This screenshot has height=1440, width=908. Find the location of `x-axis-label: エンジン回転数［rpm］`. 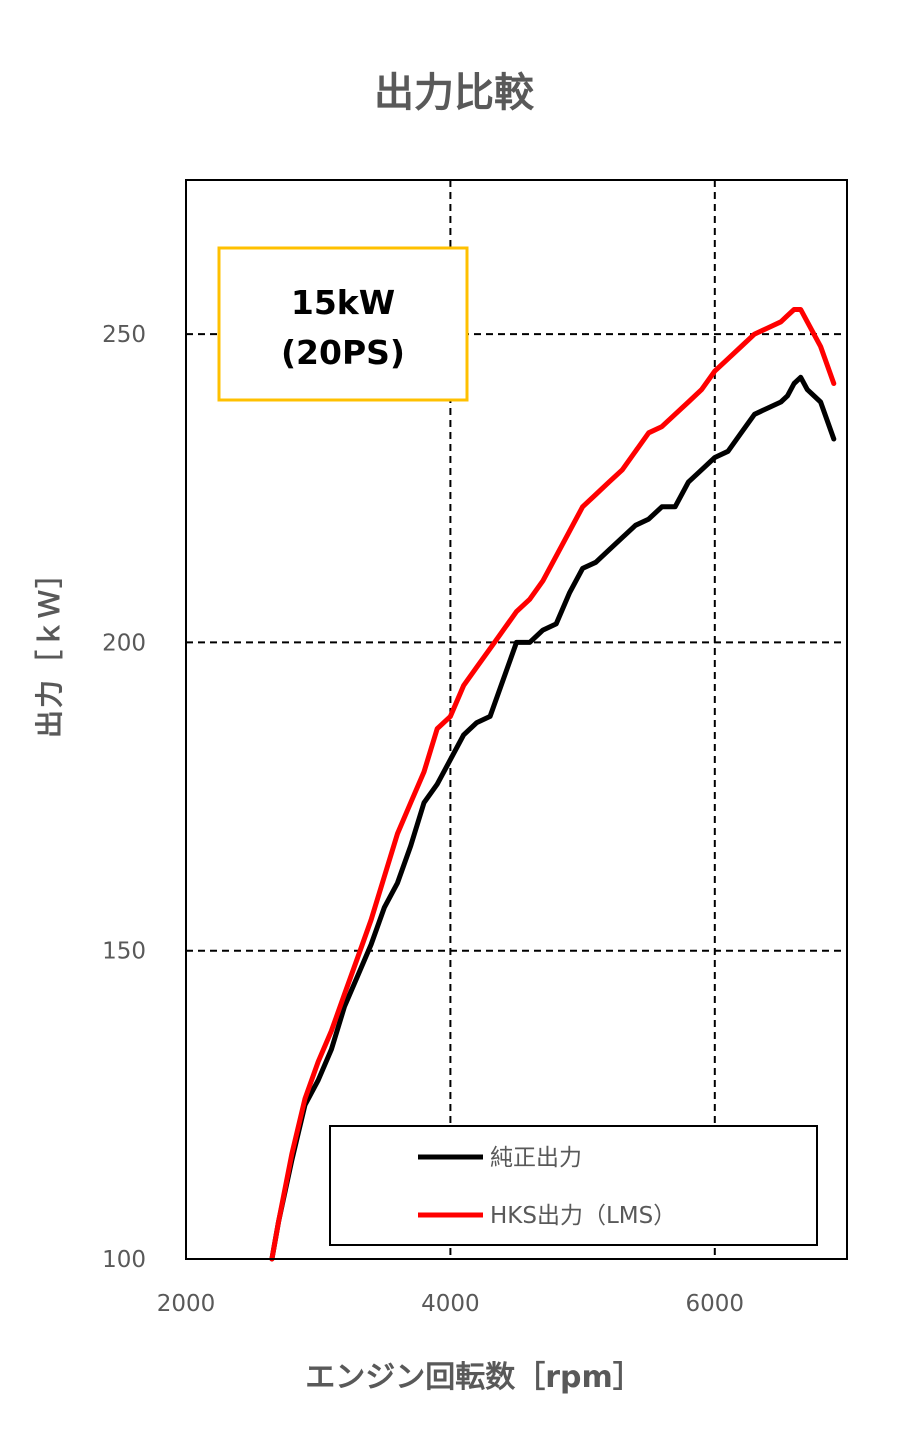

x-axis-label: エンジン回転数［rpm］ is located at coordinates (474, 1377).